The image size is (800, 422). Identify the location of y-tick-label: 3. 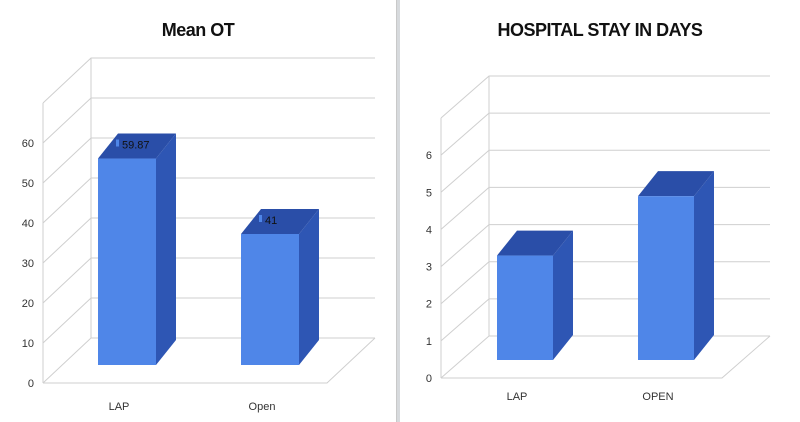
(429, 268).